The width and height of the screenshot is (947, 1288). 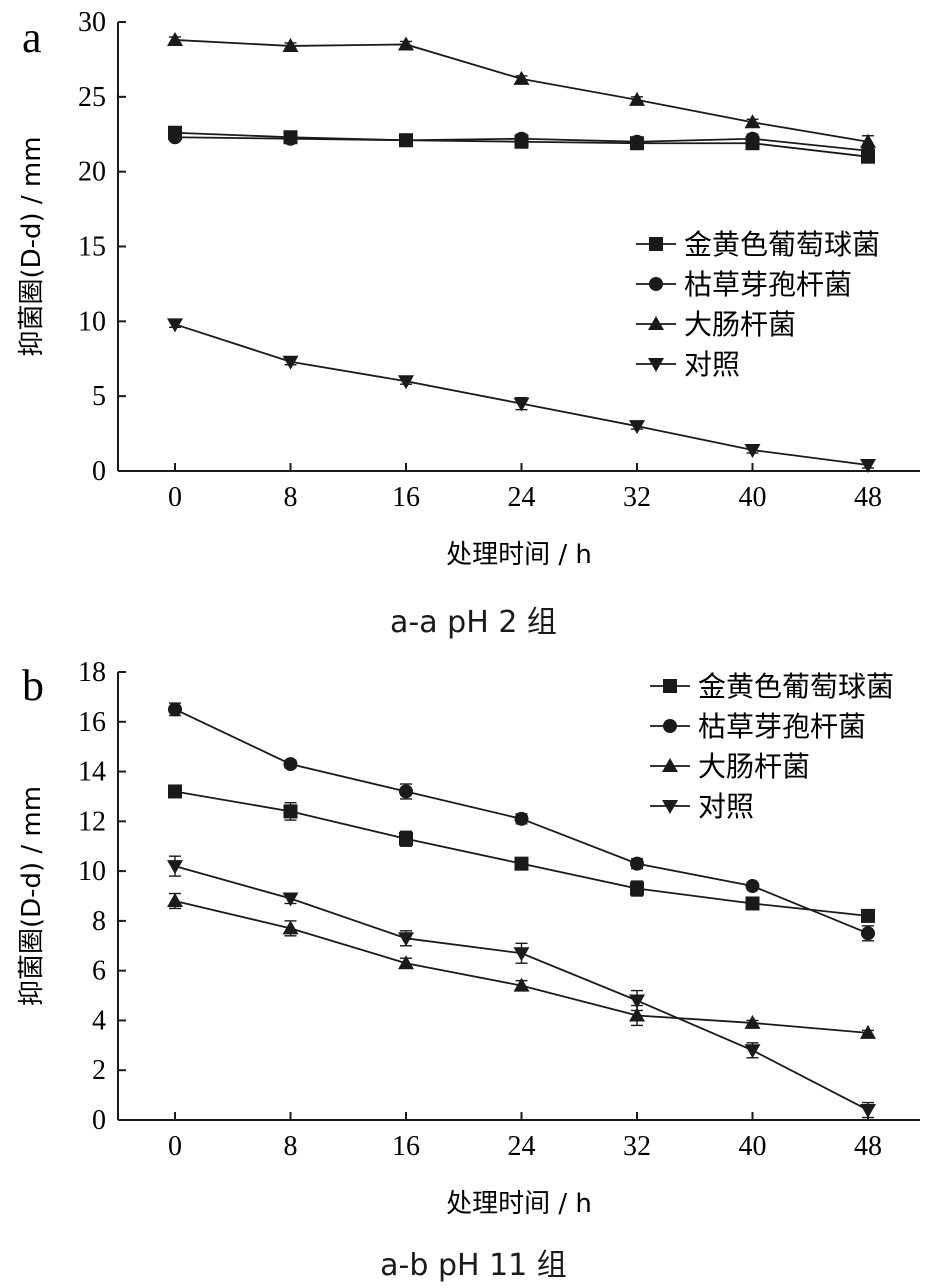 What do you see at coordinates (768, 284) in the screenshot?
I see `legend-label: 枯草芽孢杆菌` at bounding box center [768, 284].